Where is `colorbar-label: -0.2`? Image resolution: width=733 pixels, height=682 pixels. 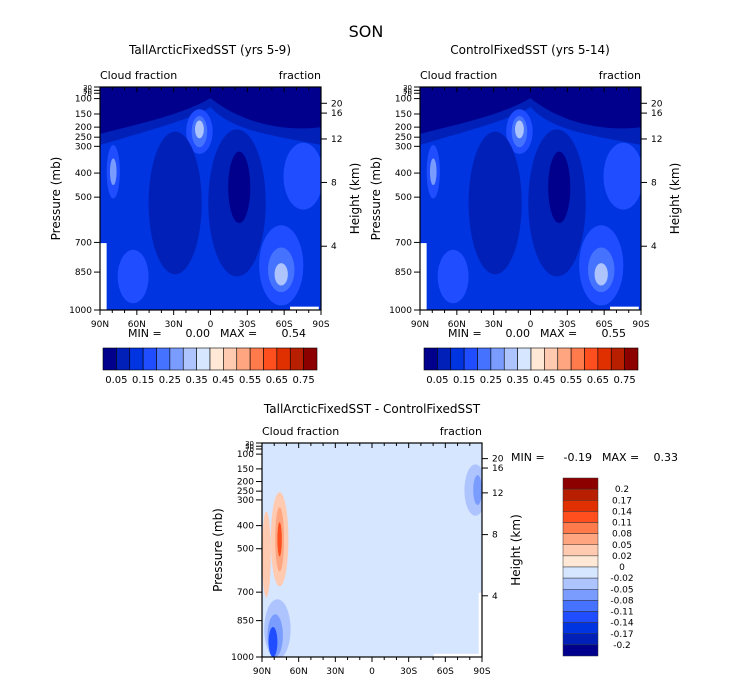
colorbar-label: -0.2 is located at coordinates (622, 646).